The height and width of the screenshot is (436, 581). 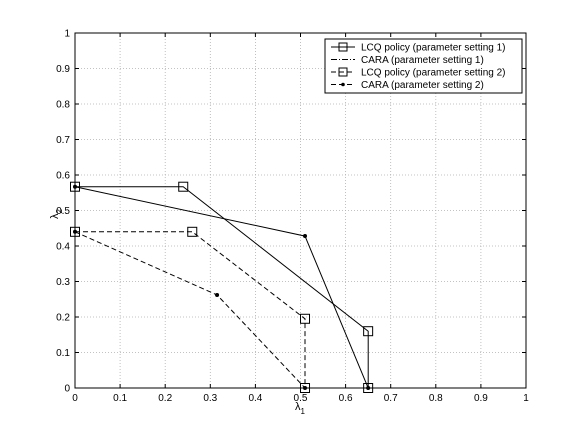 What do you see at coordinates (436, 398) in the screenshot?
I see `x-tick-label: 0.8` at bounding box center [436, 398].